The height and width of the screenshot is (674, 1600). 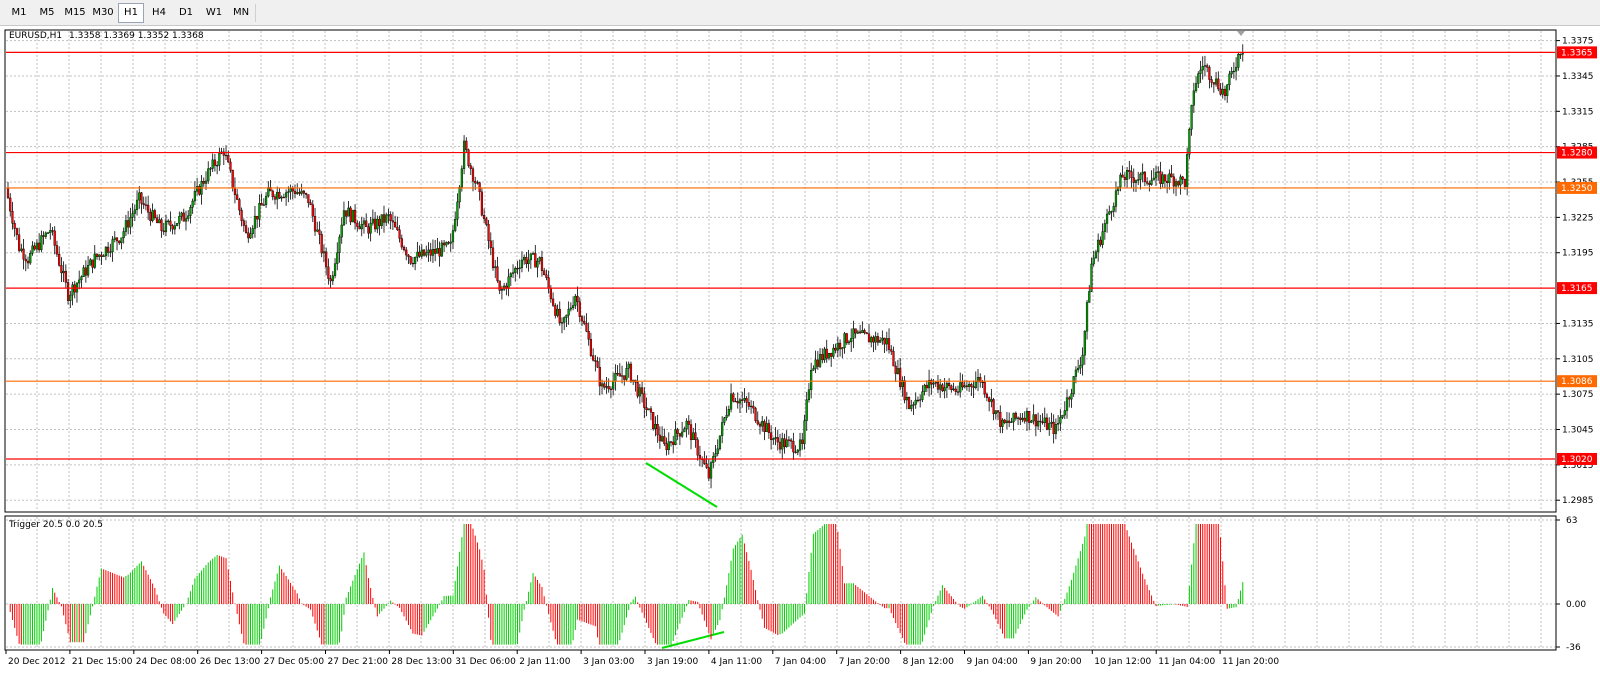 I want to click on x-axis-tick-label: 7 Jan 04:00, so click(x=801, y=662).